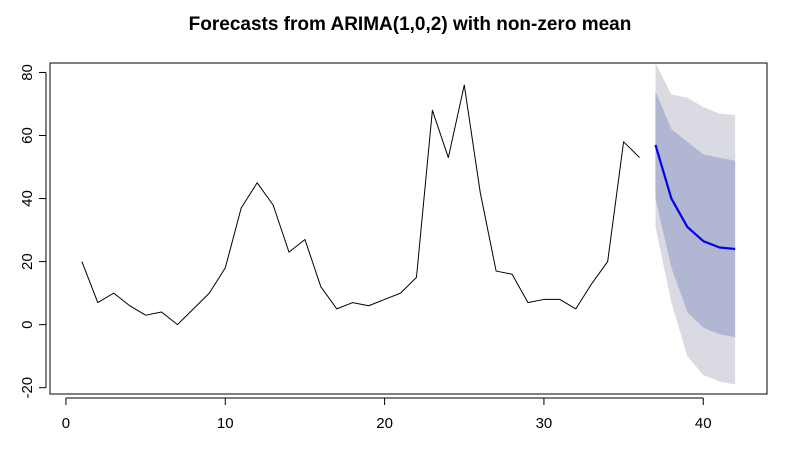  Describe the element at coordinates (27, 324) in the screenshot. I see `y-tick-label: 0` at that location.